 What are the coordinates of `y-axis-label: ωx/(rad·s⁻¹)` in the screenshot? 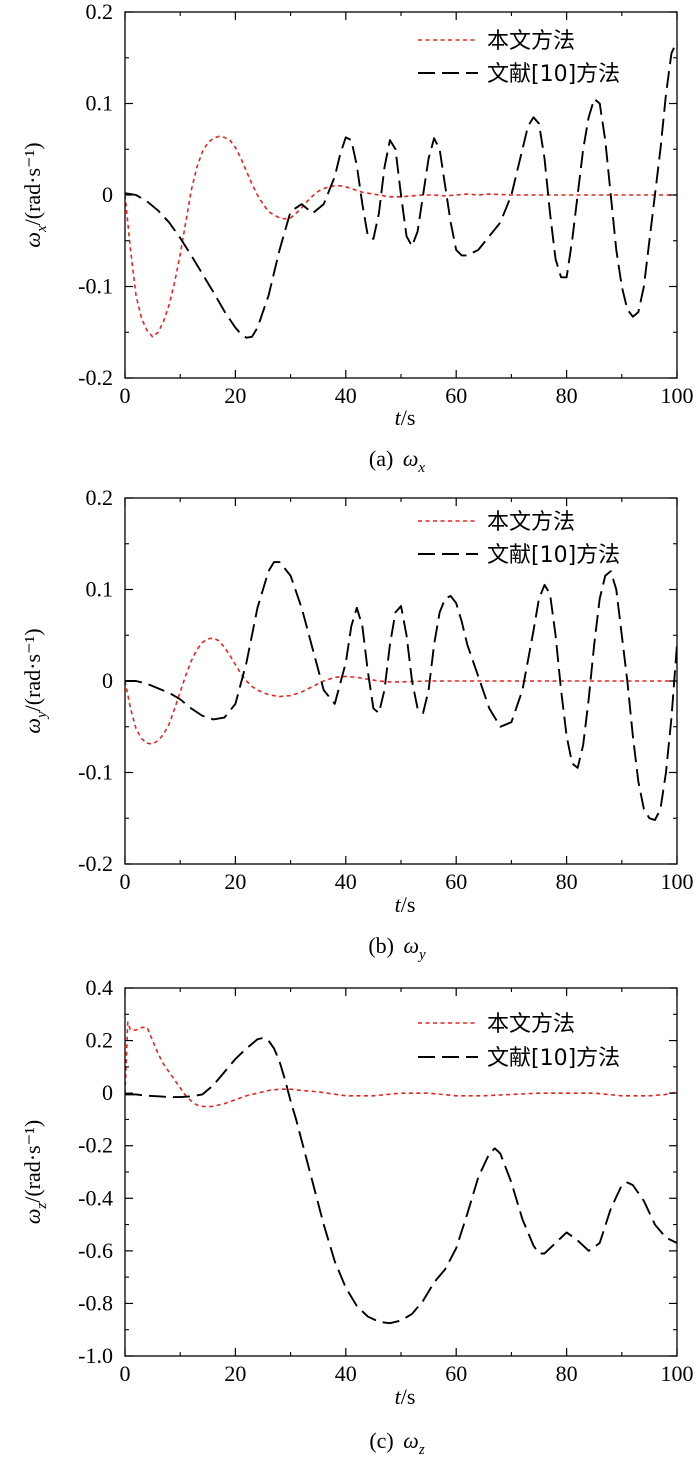 It's located at (35, 194).